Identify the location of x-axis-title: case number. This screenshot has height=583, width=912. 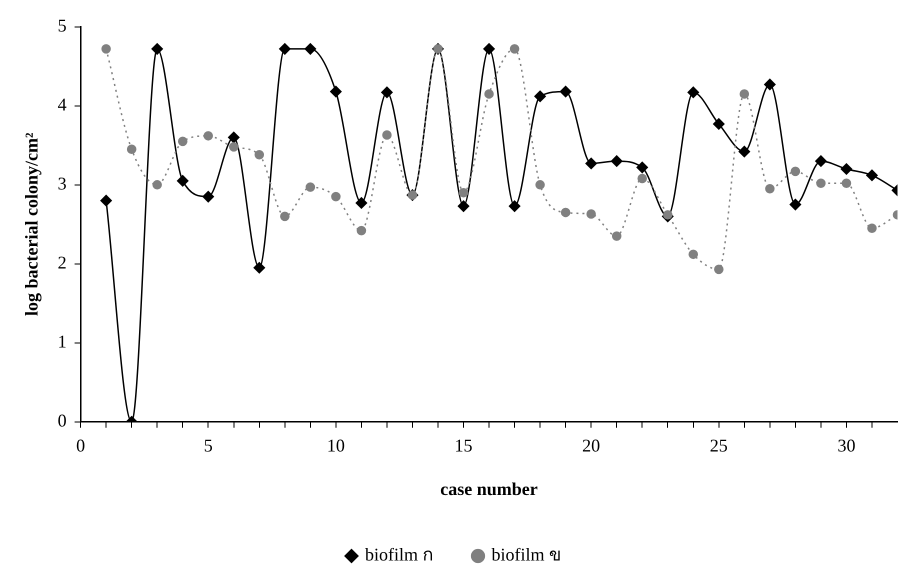
(489, 488).